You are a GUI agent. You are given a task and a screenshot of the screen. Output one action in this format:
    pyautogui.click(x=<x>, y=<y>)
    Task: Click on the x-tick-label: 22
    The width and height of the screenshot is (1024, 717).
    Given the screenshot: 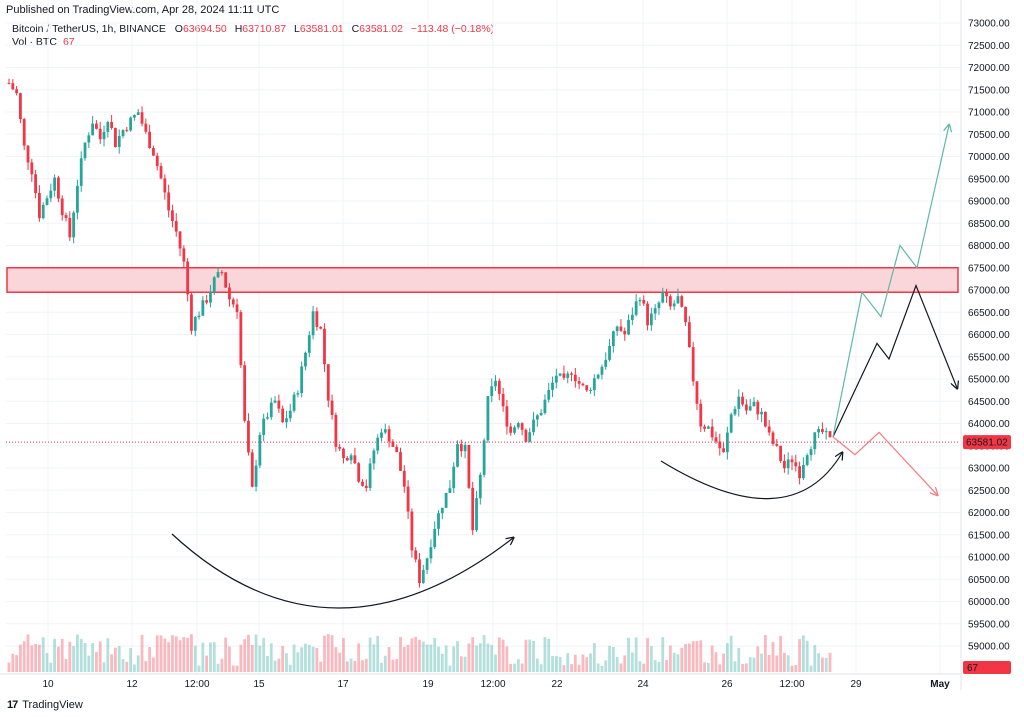 What is the action you would take?
    pyautogui.click(x=557, y=684)
    